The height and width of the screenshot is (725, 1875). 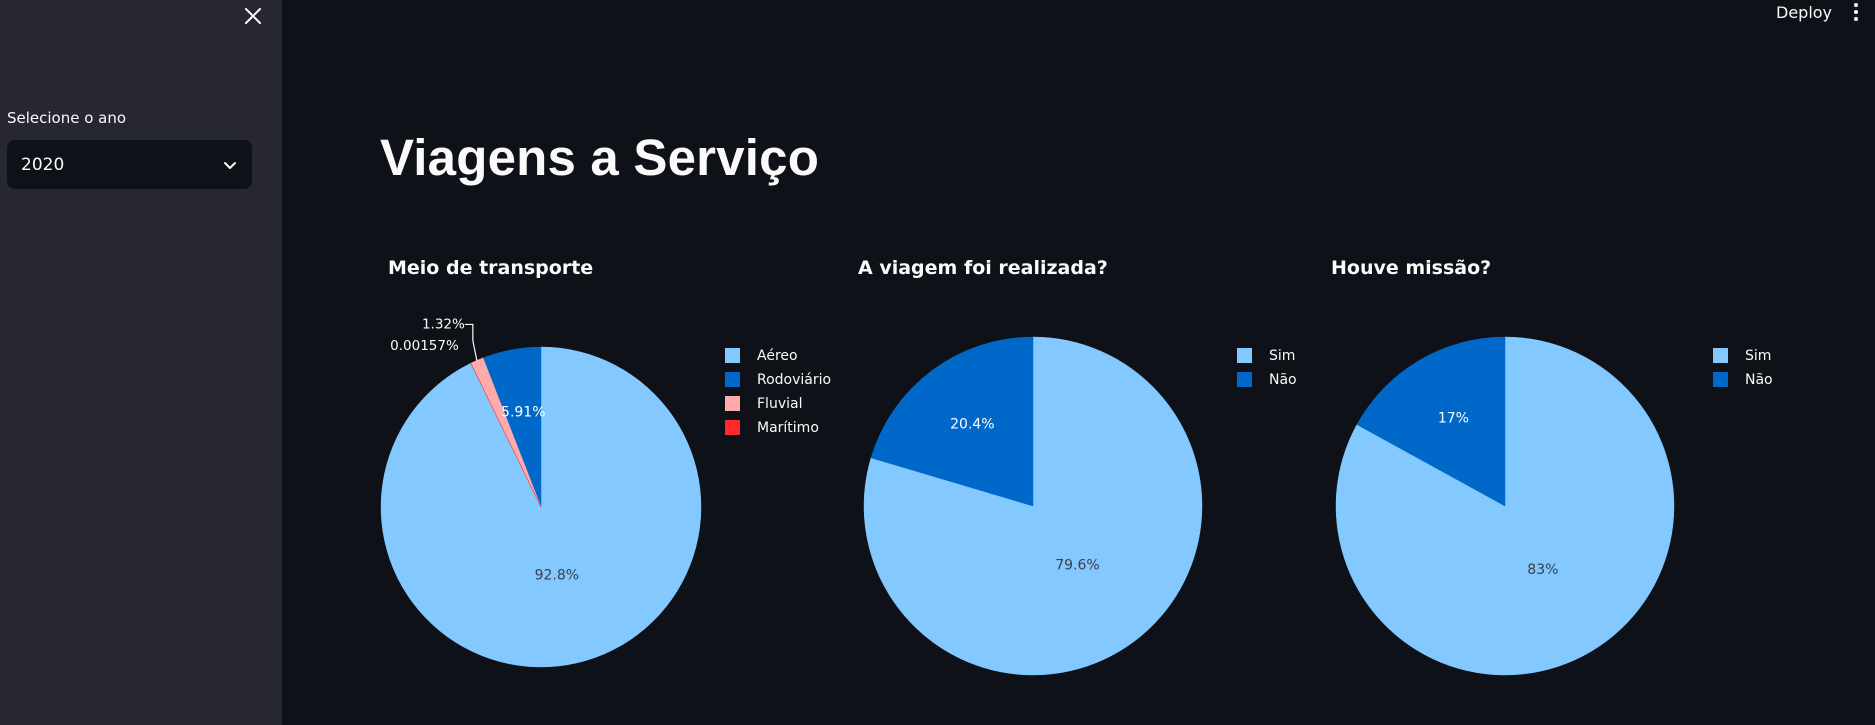 I want to click on deploy-button: Deploy, so click(x=1804, y=12).